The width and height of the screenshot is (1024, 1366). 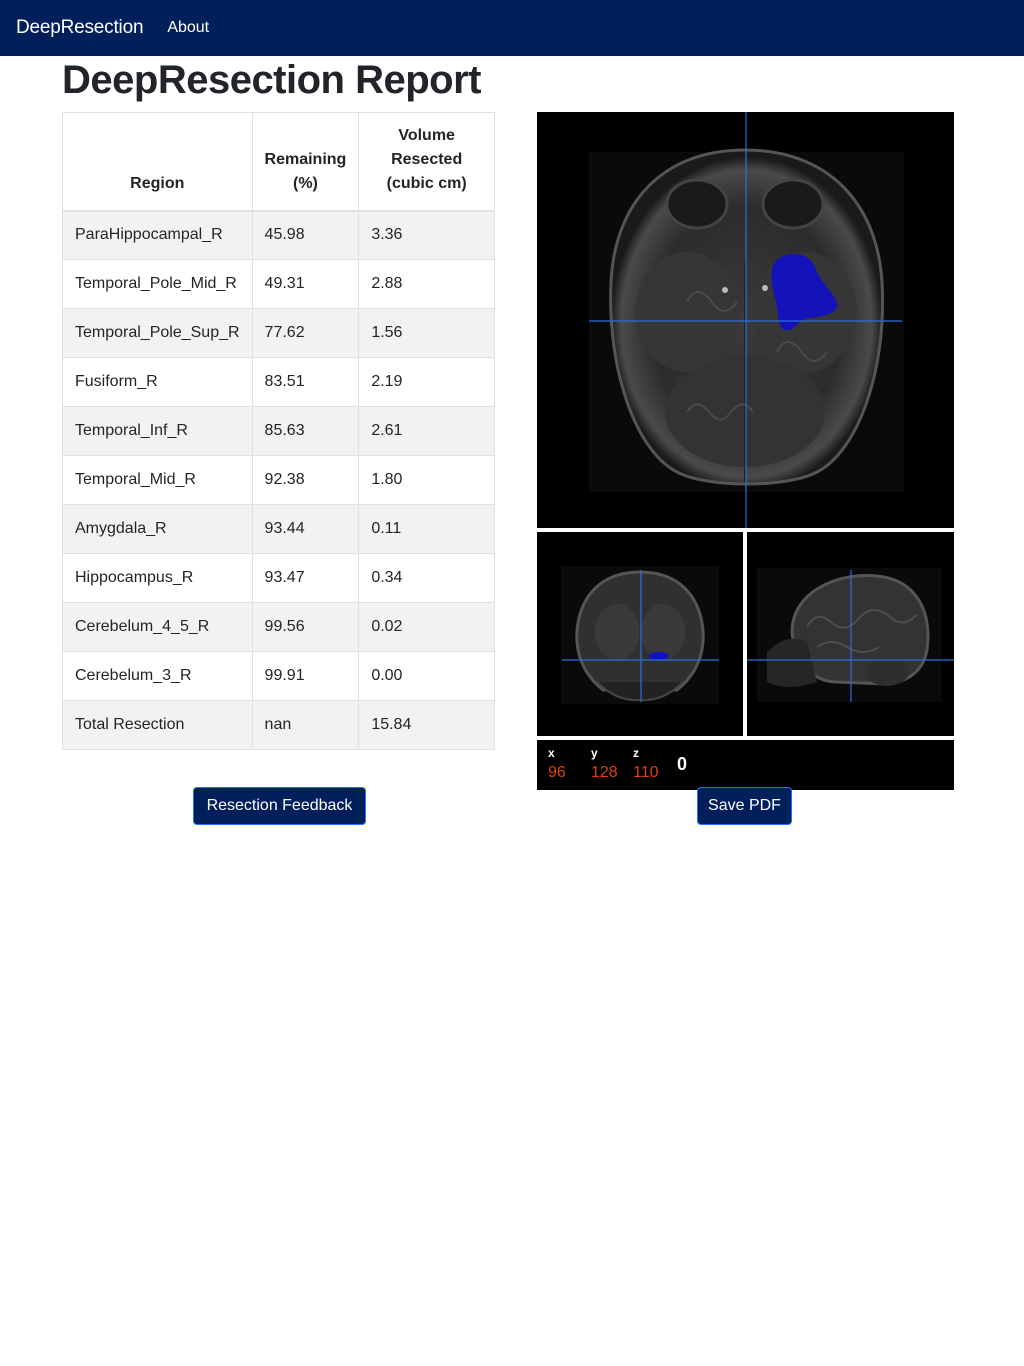 I want to click on cell-volume-resected: 2.88, so click(x=426, y=284).